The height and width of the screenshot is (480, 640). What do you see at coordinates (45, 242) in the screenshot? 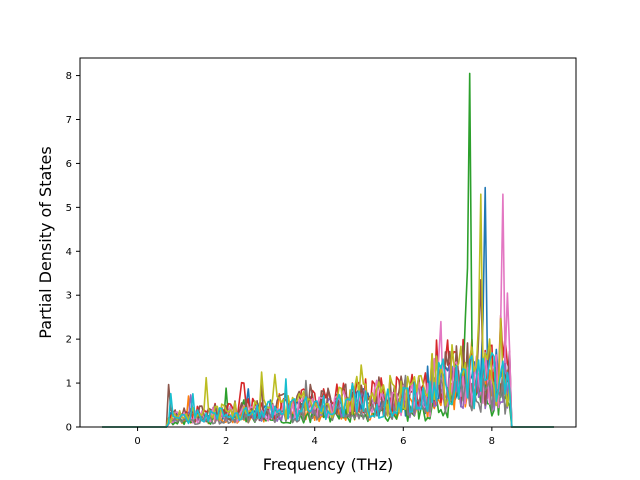
I see `y-axis-label: Partial Density of States` at bounding box center [45, 242].